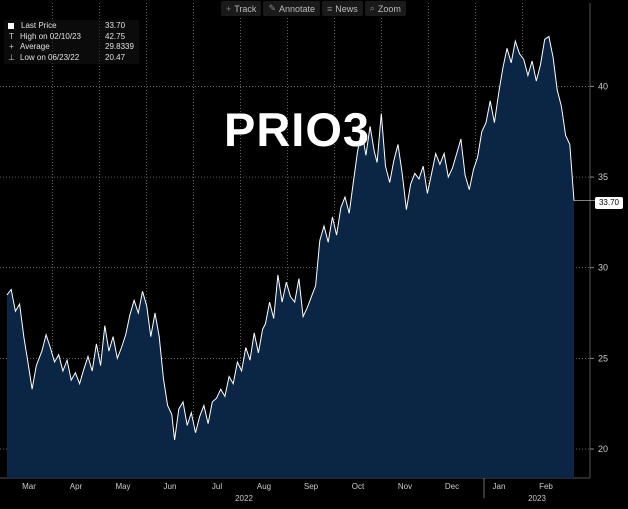 The height and width of the screenshot is (509, 628). Describe the element at coordinates (358, 486) in the screenshot. I see `x-tick-label: Oct` at that location.